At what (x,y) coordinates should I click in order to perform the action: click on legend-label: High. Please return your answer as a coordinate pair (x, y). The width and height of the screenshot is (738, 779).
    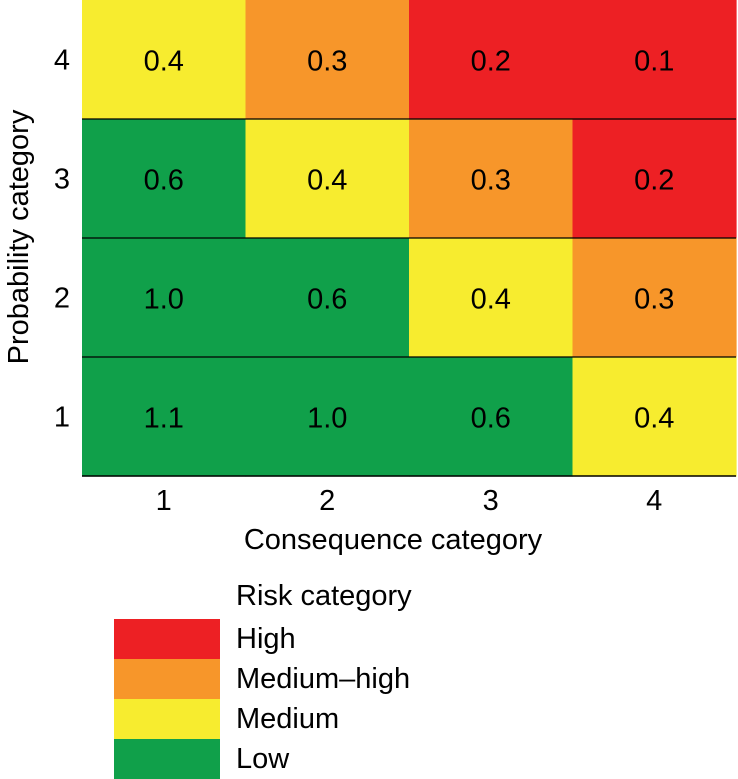
    Looking at the image, I should click on (266, 639).